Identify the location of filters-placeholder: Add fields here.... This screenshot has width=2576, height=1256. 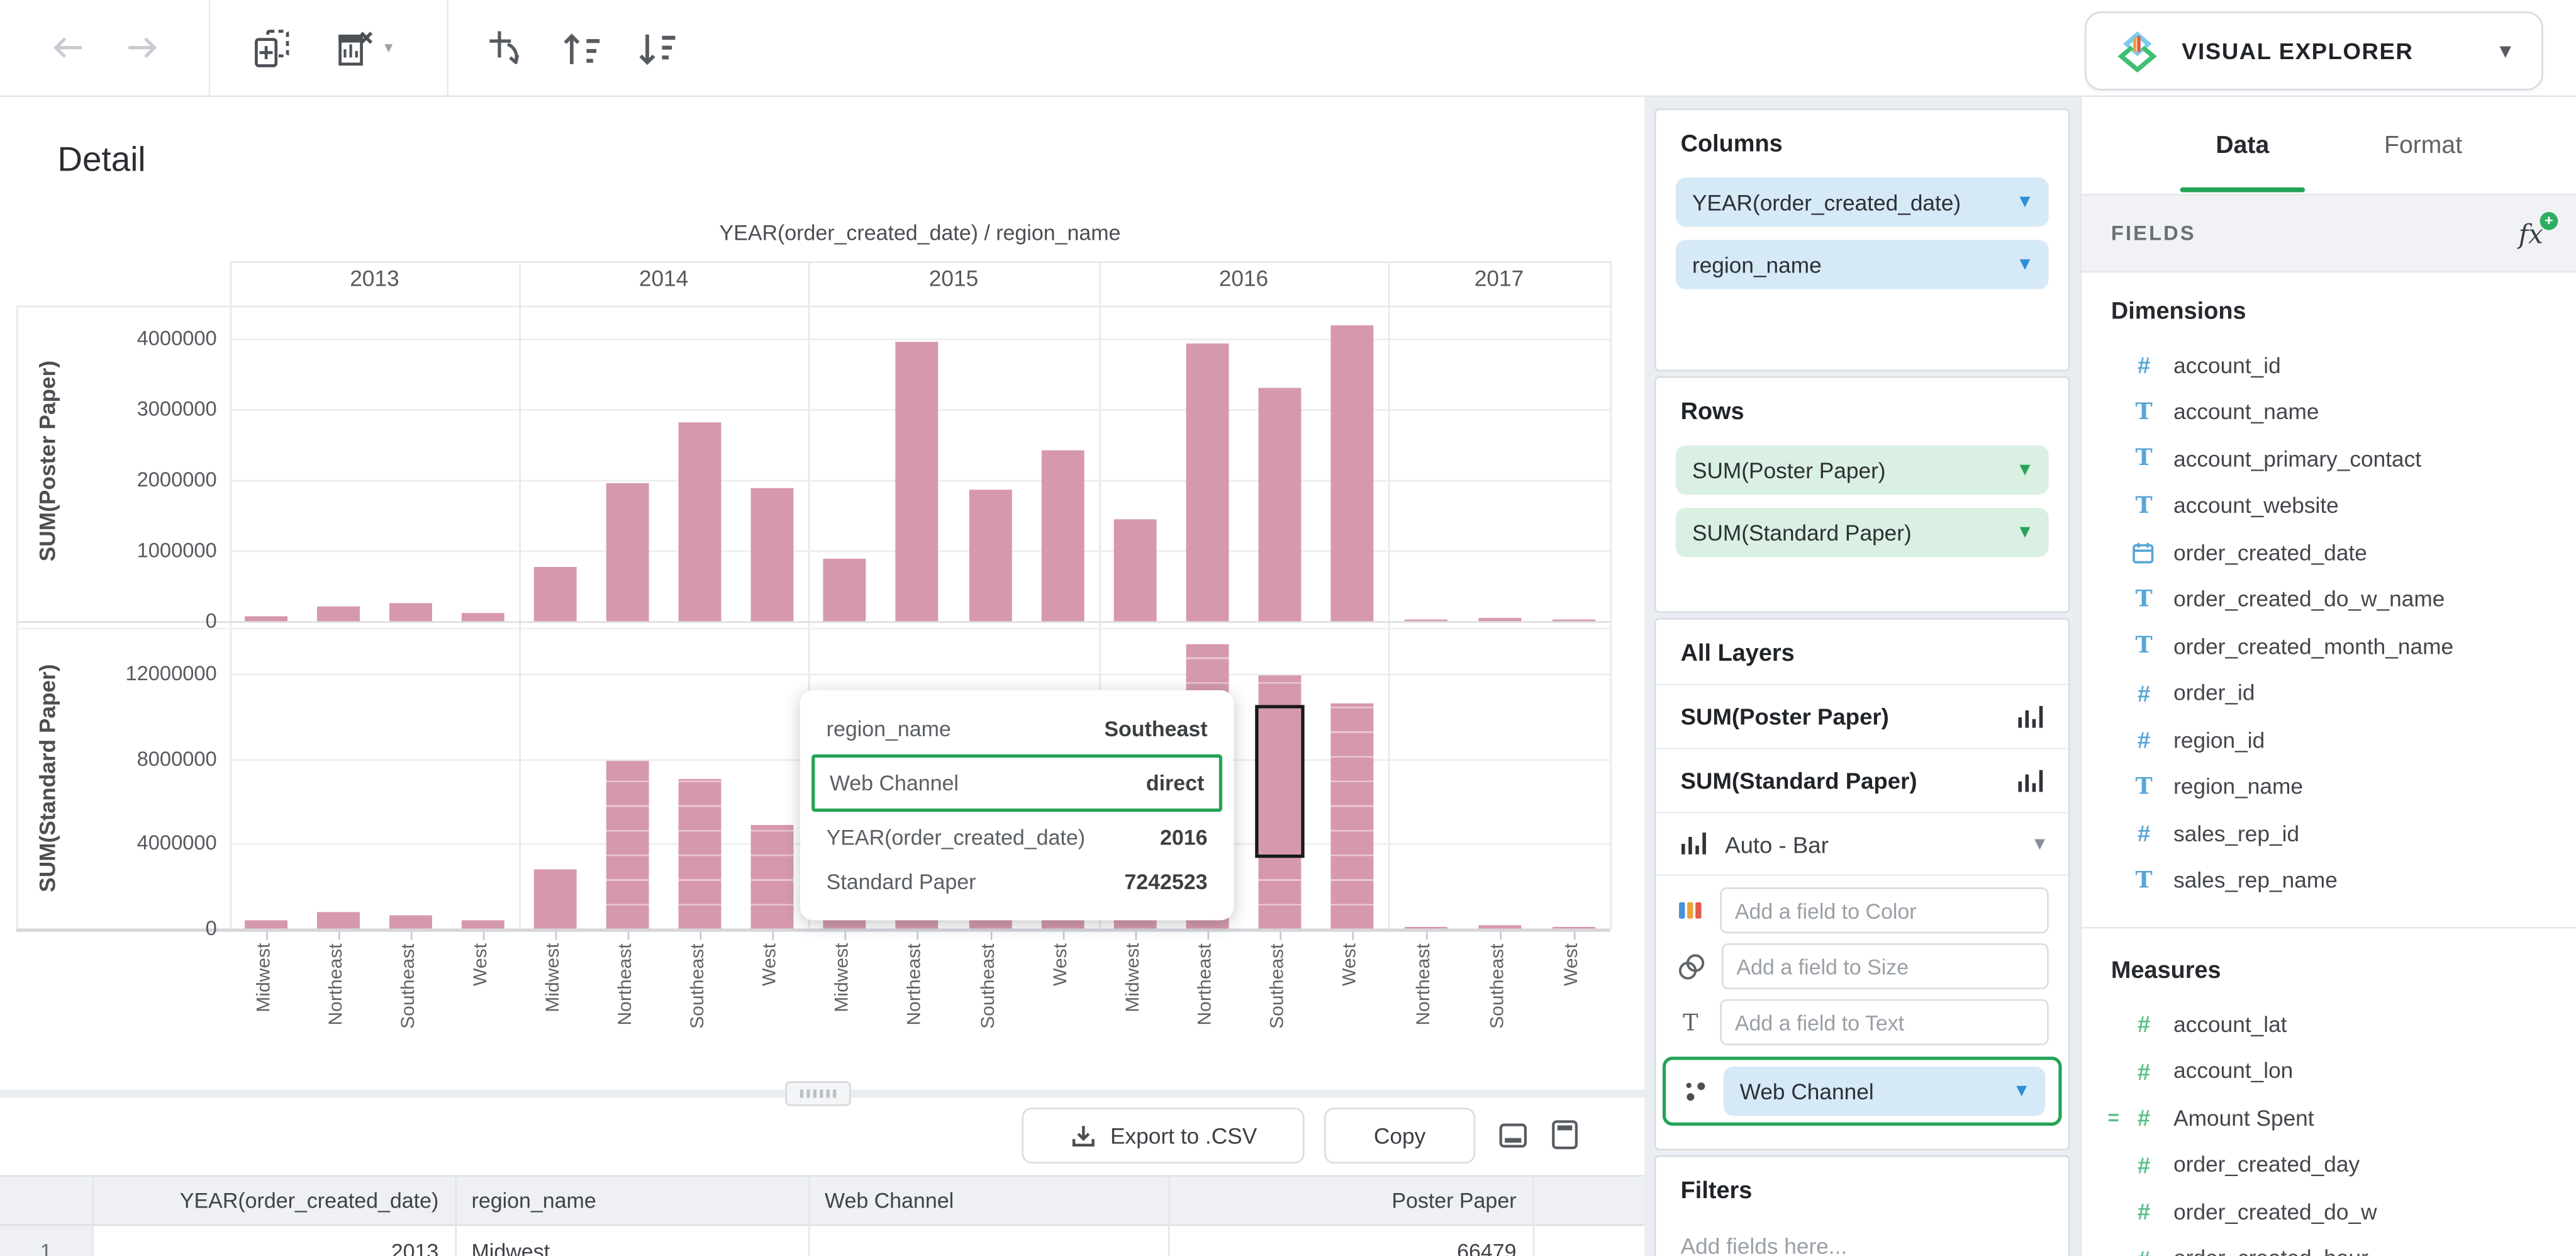
(1764, 1245).